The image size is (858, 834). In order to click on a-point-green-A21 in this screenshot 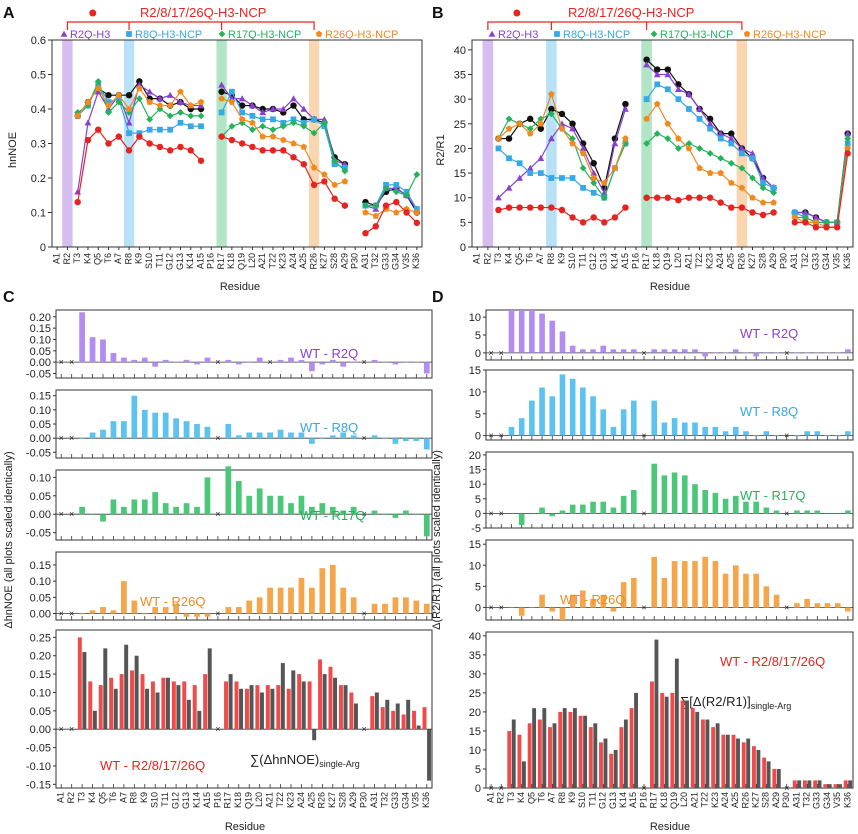, I will do `click(263, 126)`.